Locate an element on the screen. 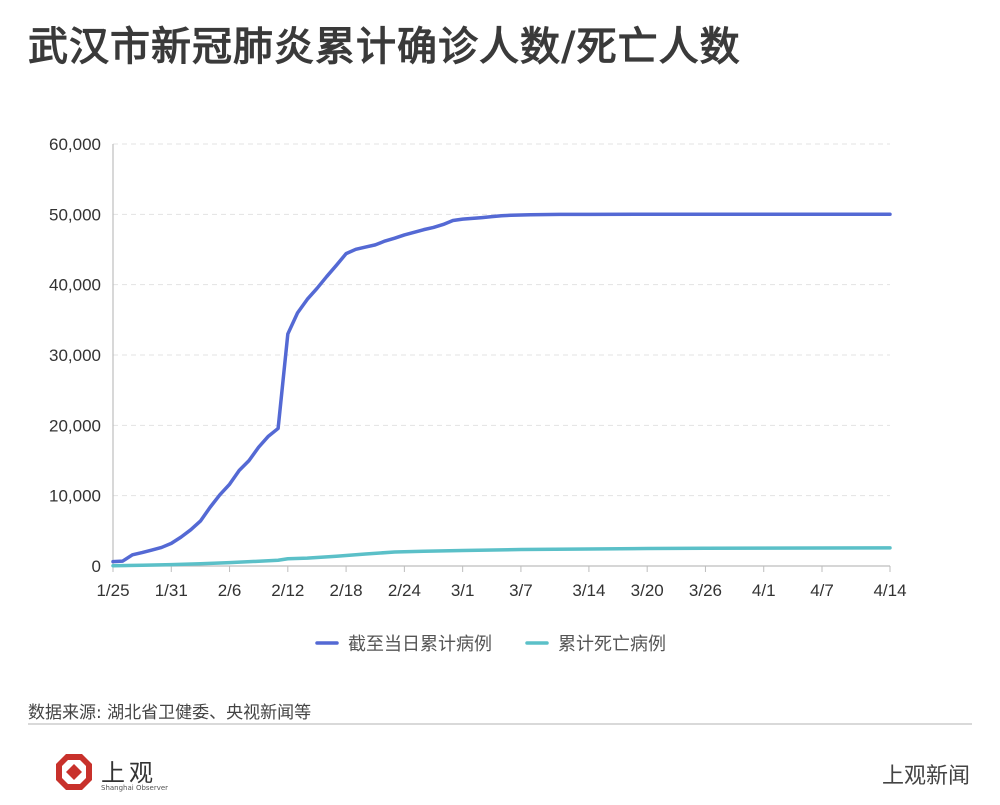 The image size is (1000, 805). x-tick-label: 2/18 is located at coordinates (346, 590).